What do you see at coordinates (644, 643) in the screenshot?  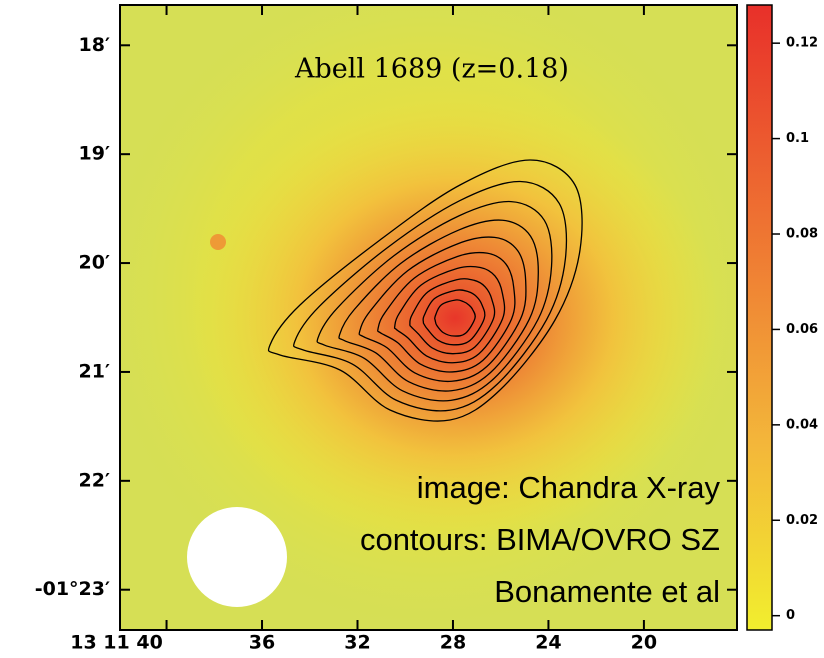 I see `x-tick-label: 20` at bounding box center [644, 643].